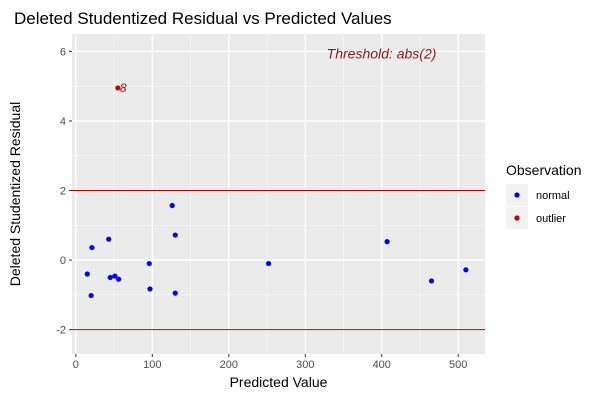 The image size is (600, 405). Describe the element at coordinates (118, 88) in the screenshot. I see `data-point-outlier` at that location.